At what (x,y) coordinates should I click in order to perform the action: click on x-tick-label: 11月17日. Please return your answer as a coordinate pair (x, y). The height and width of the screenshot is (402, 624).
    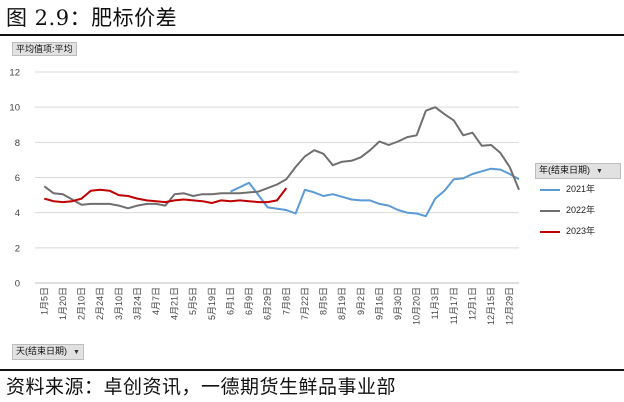
    Looking at the image, I should click on (454, 305).